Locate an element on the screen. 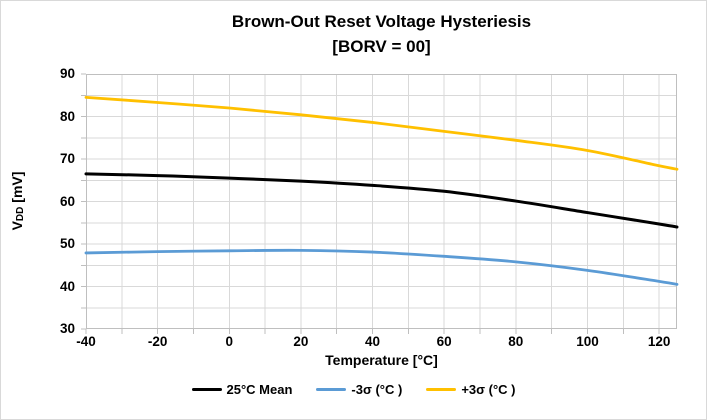 Image resolution: width=707 pixels, height=420 pixels. x-axis-tick-label: 80 is located at coordinates (516, 341).